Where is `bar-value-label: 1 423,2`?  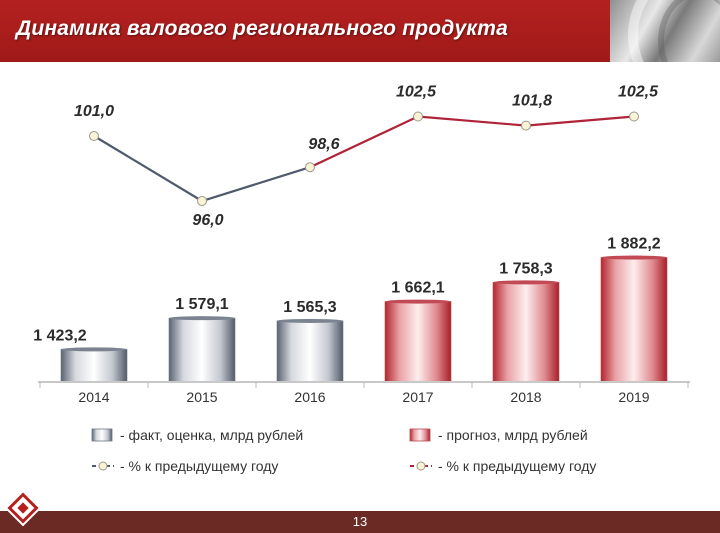
bar-value-label: 1 423,2 is located at coordinates (59, 335).